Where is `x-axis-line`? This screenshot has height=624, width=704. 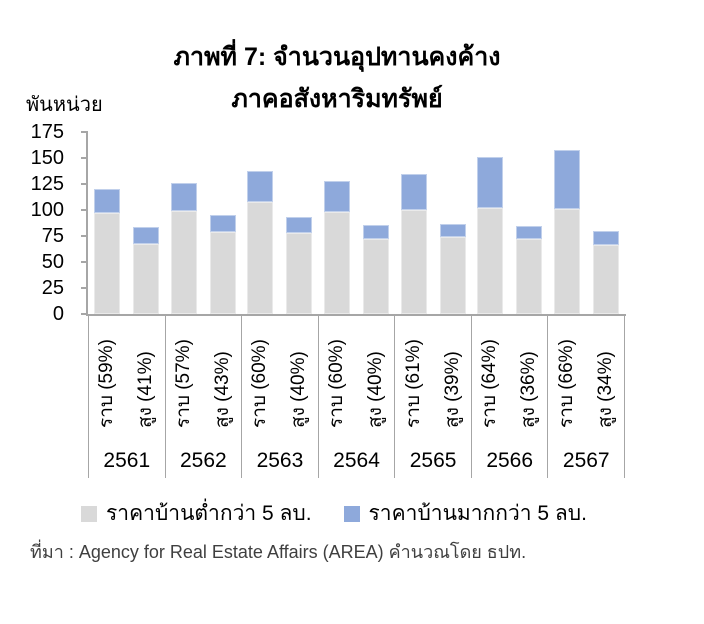 x-axis-line is located at coordinates (356, 315).